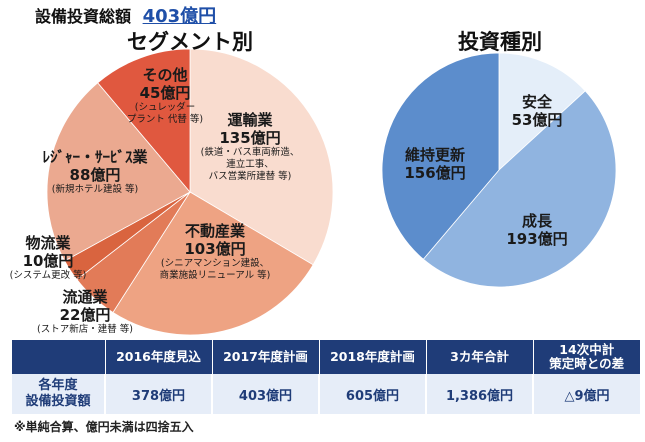 This screenshot has width=645, height=442. What do you see at coordinates (479, 394) in the screenshot?
I see `cell: 1,386億円` at bounding box center [479, 394].